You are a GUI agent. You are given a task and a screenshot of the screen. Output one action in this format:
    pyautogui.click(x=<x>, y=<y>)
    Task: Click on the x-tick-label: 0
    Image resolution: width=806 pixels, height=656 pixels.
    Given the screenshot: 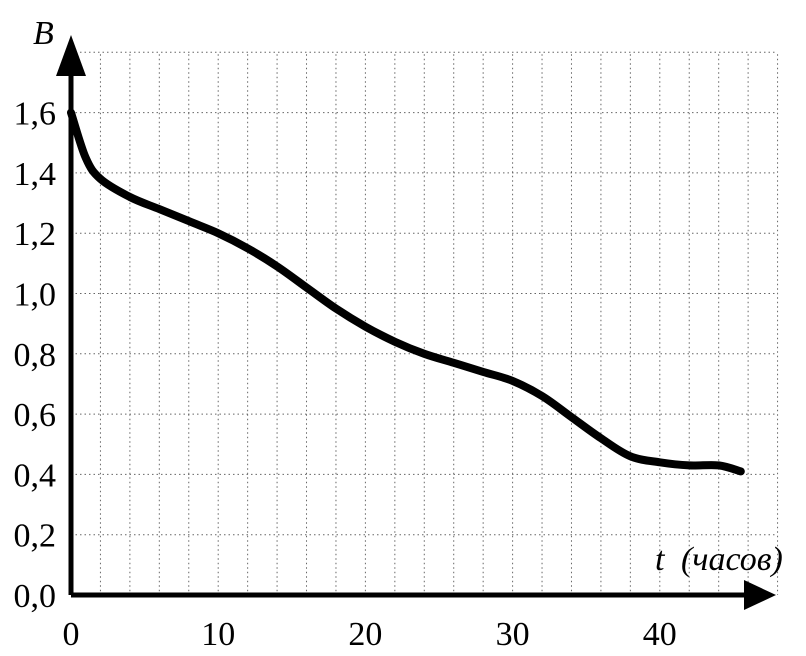 What is the action you would take?
    pyautogui.click(x=71, y=634)
    